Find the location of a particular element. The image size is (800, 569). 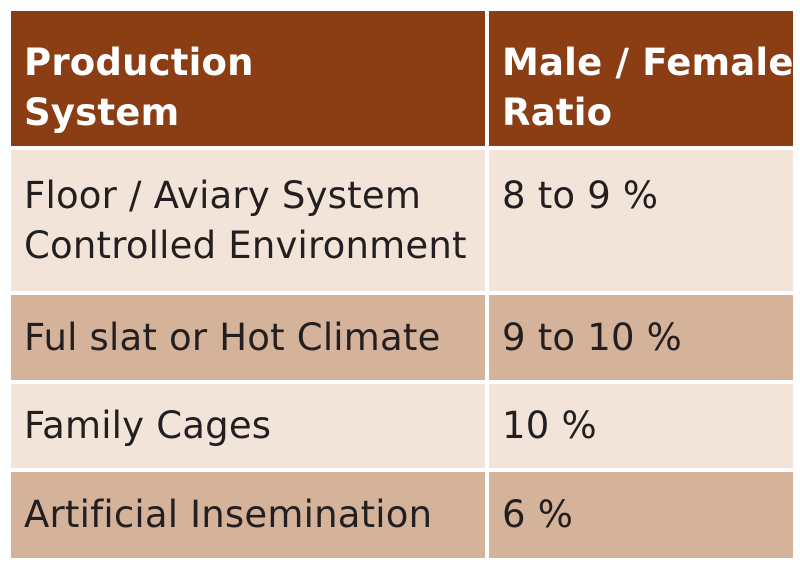

header-production-system: Production System is located at coordinates (248, 78).